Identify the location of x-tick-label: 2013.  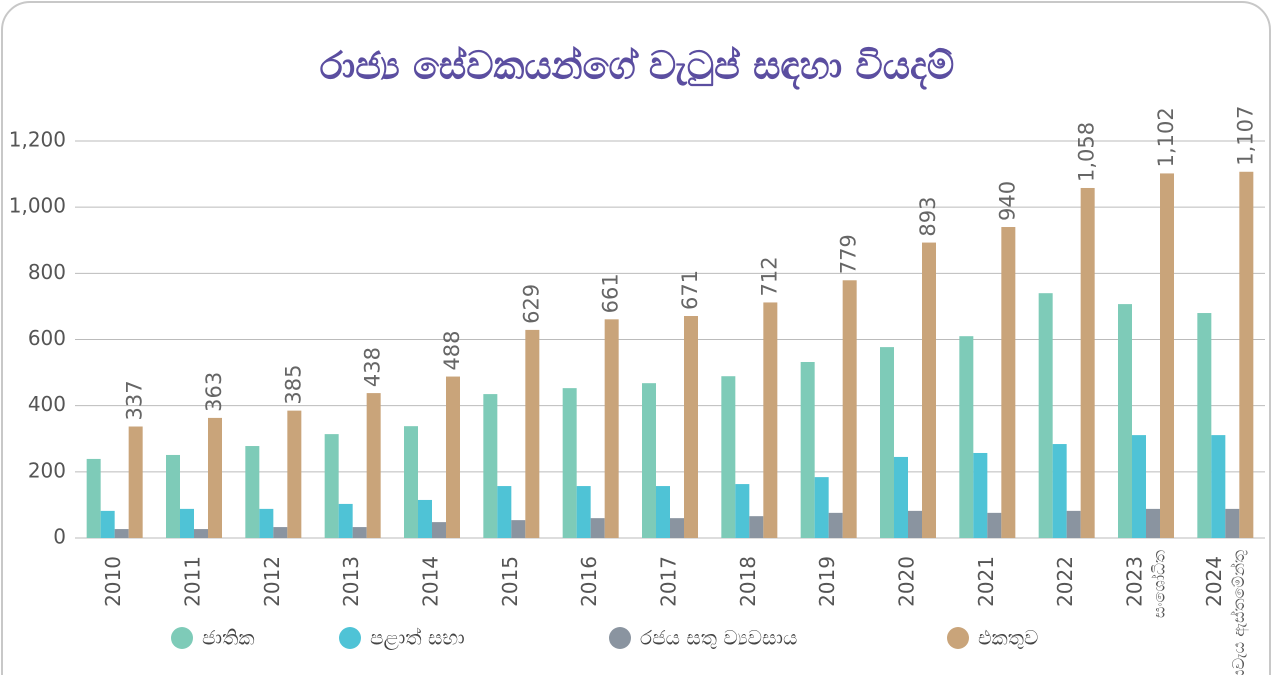
(351, 581).